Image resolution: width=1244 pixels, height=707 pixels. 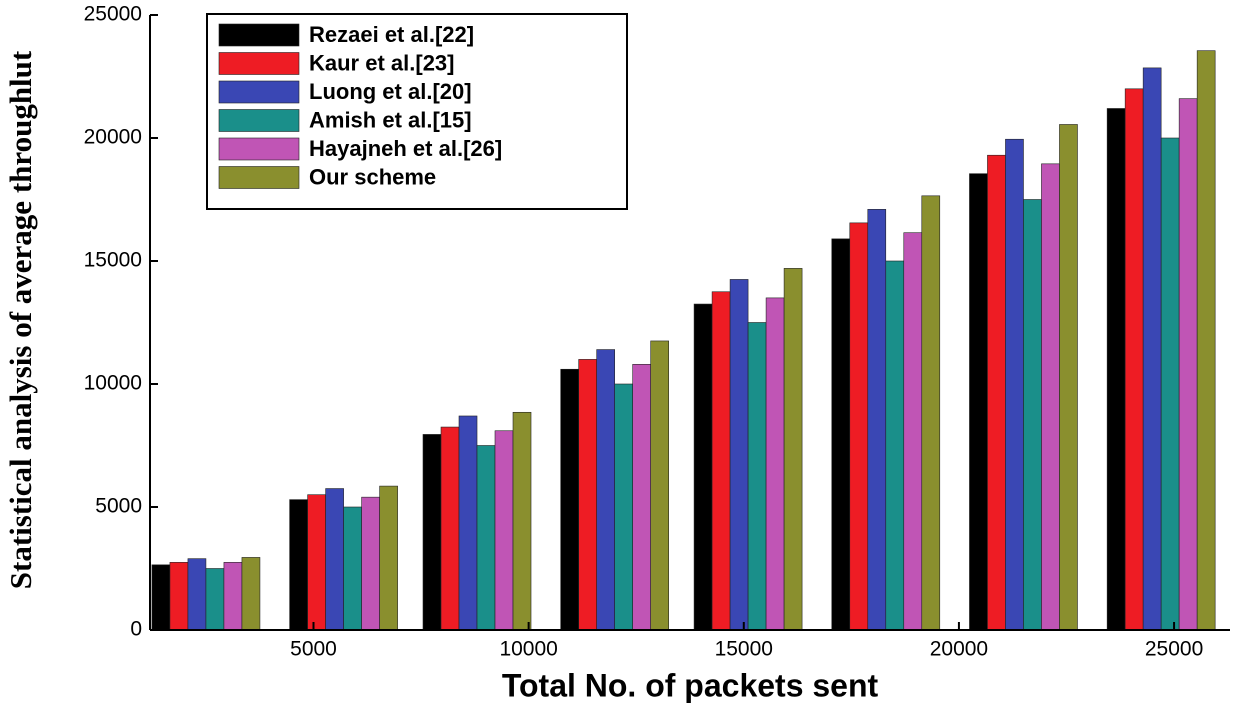 What do you see at coordinates (959, 649) in the screenshot?
I see `x-tick-label: 20000` at bounding box center [959, 649].